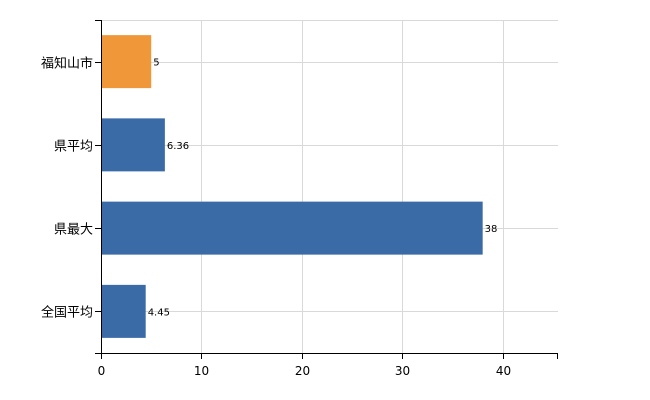 This screenshot has width=650, height=400. I want to click on x-tick-label: 10, so click(201, 371).